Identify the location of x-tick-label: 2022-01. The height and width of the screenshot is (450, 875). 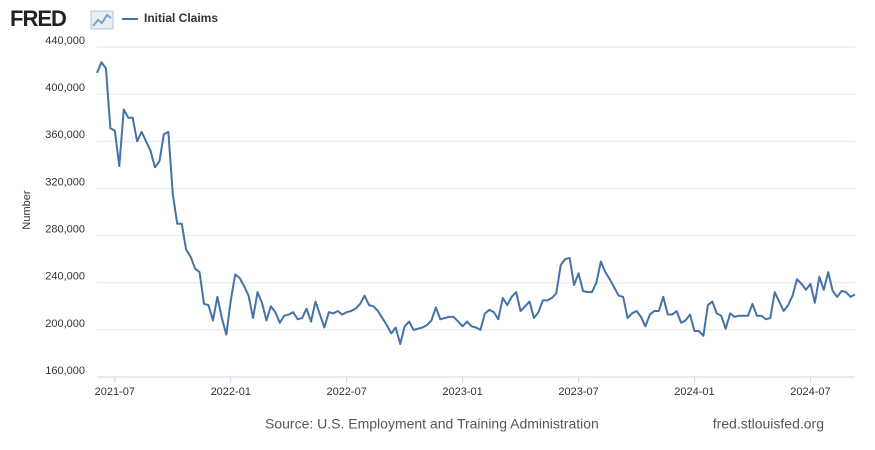
(231, 392).